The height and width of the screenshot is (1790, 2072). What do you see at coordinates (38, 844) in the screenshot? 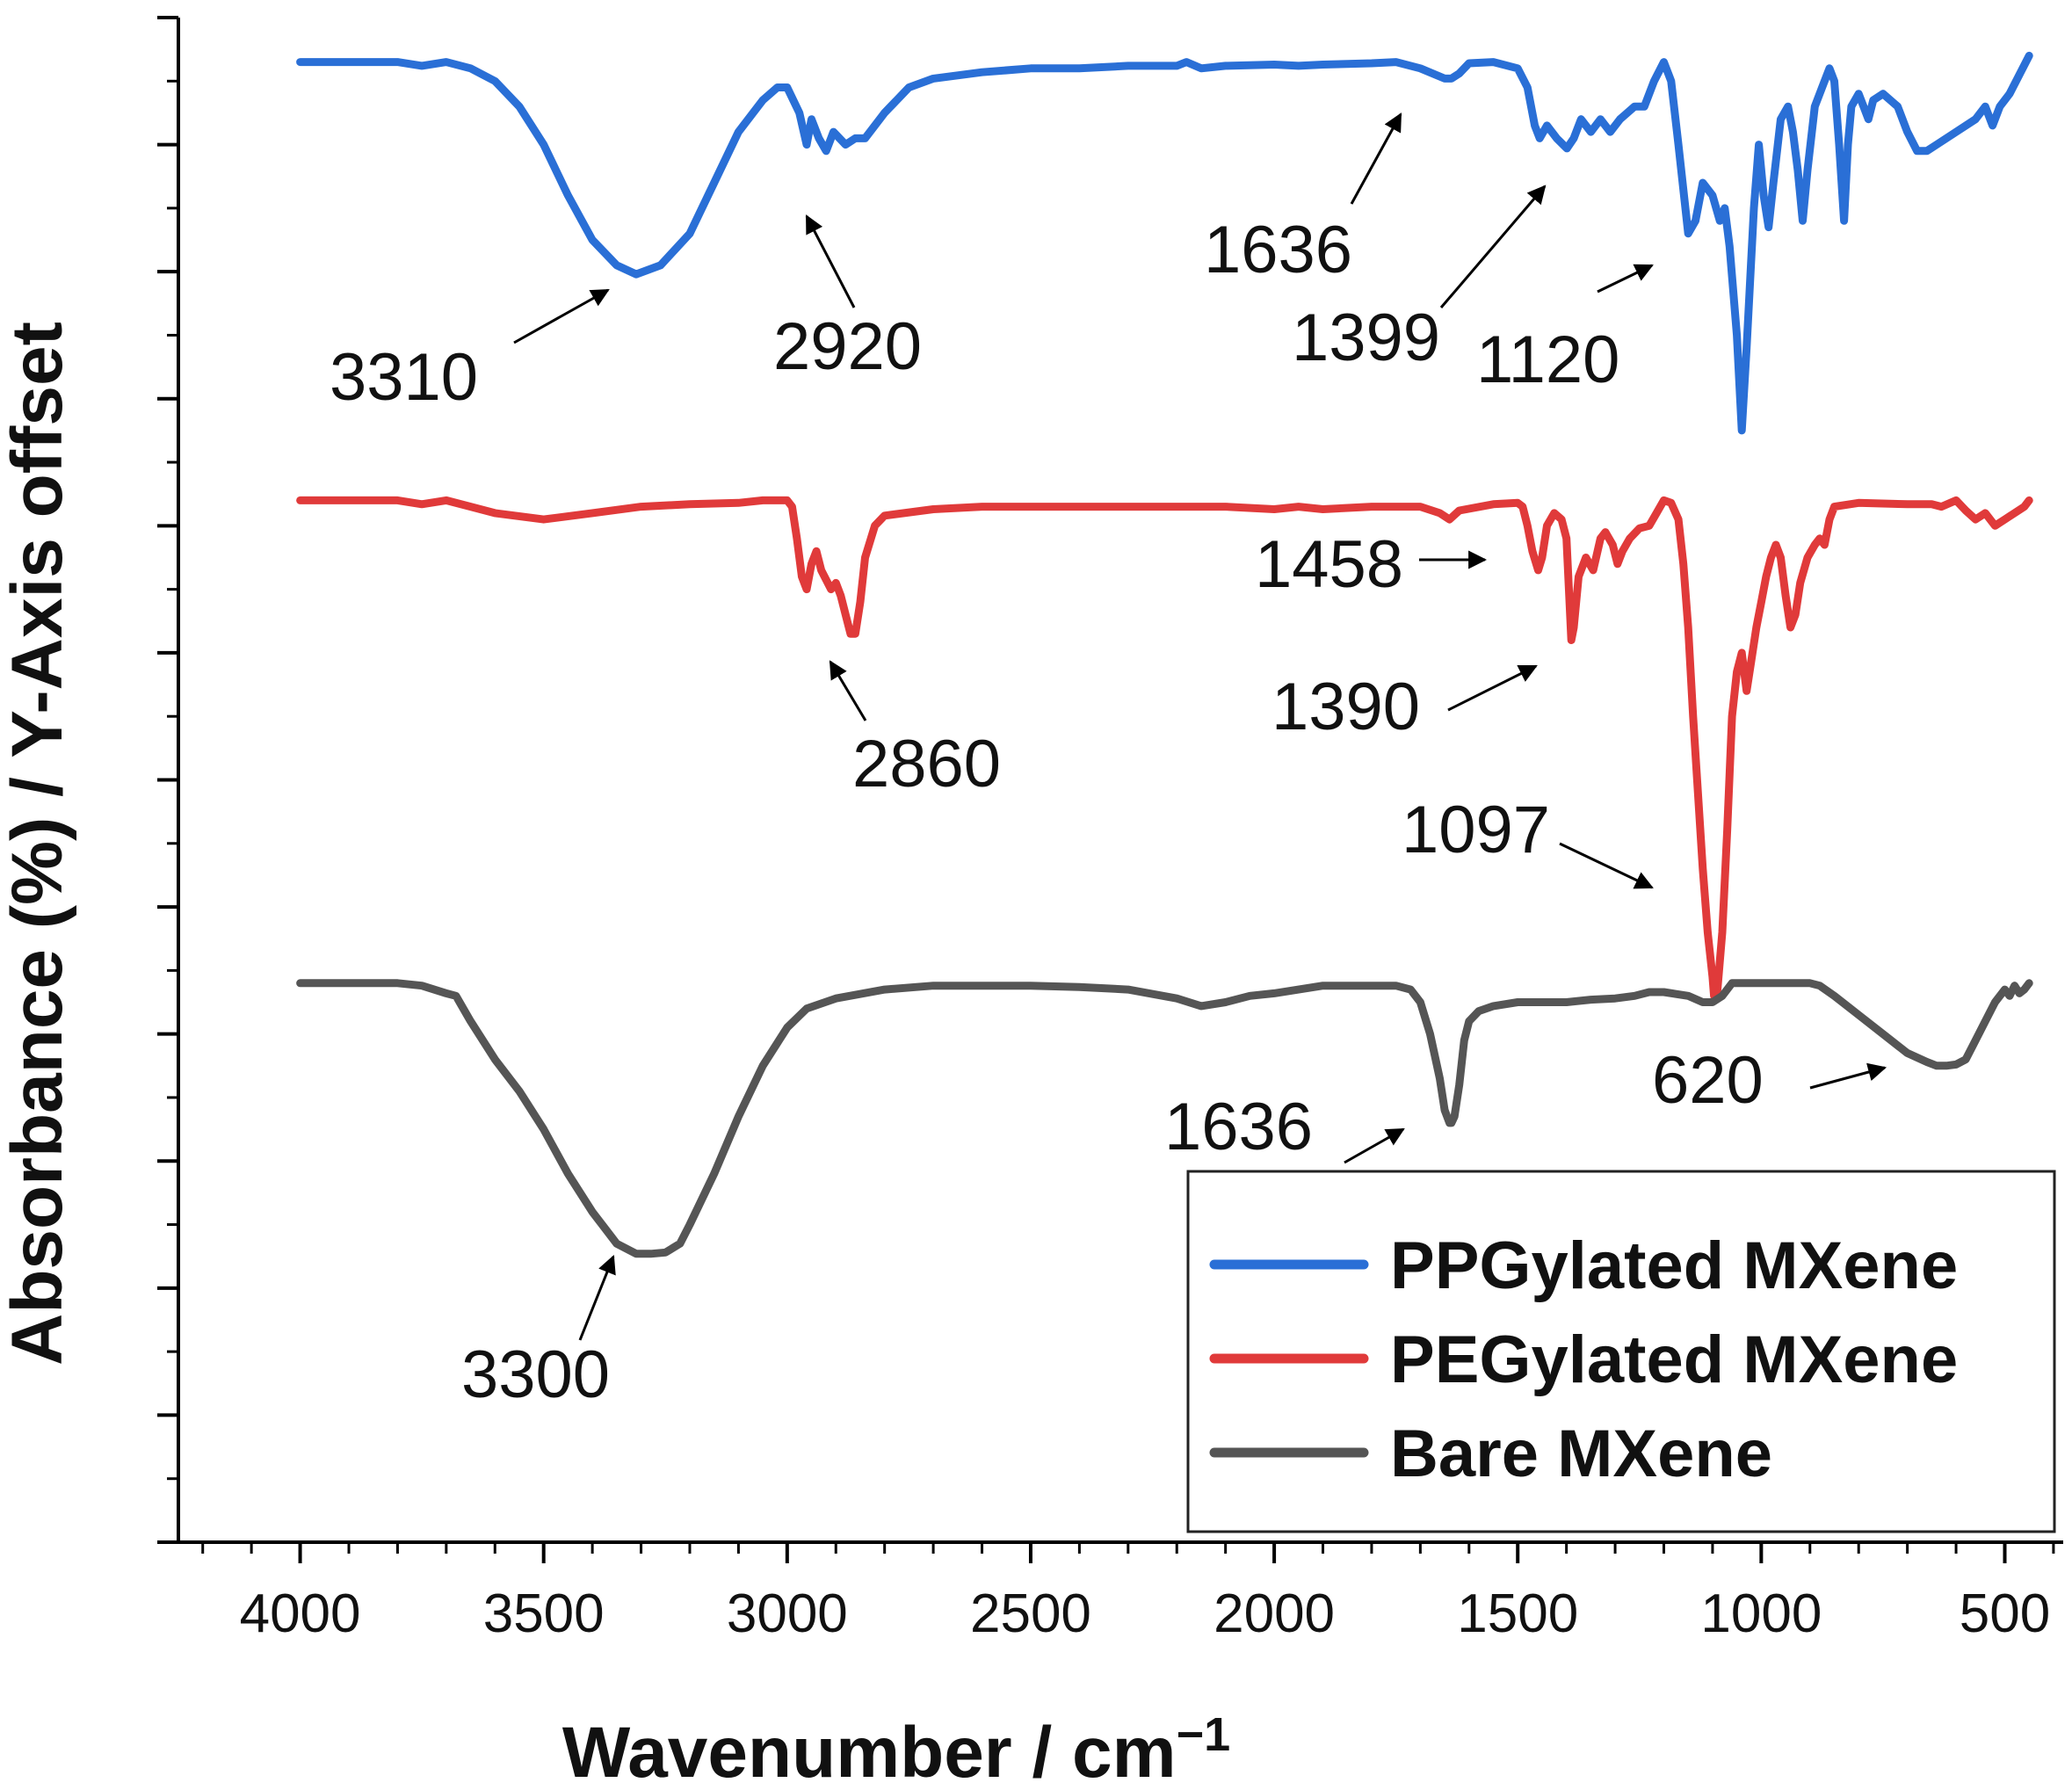
I see `y-axis-title: Absorbance (%) / Y-Axis offset` at bounding box center [38, 844].